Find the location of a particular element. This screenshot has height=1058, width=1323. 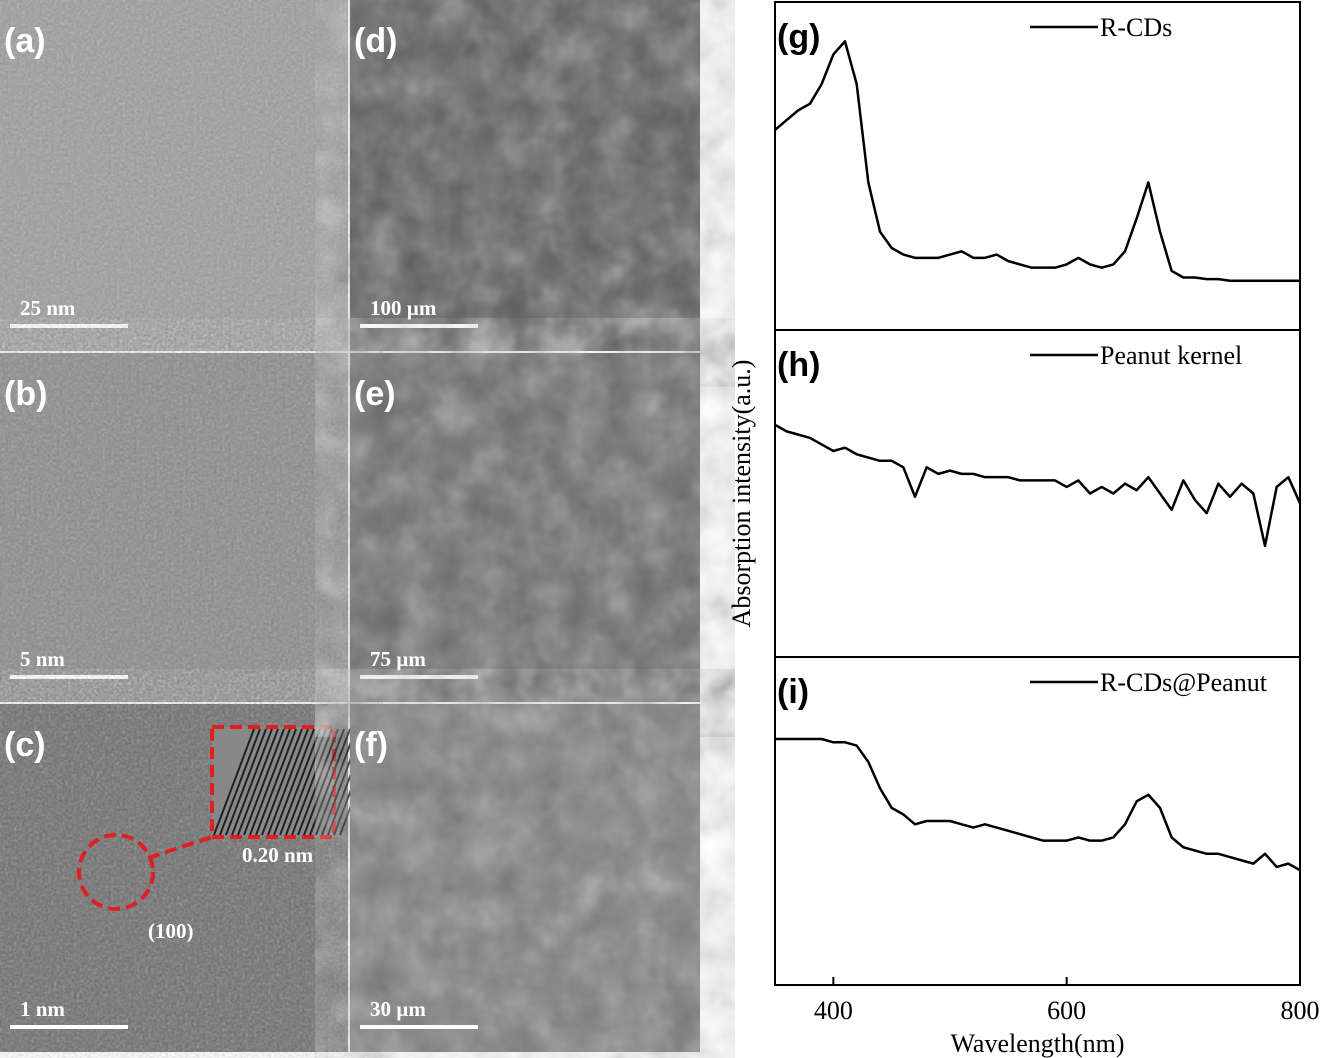

spacing-label: 0.20 nm is located at coordinates (278, 855).